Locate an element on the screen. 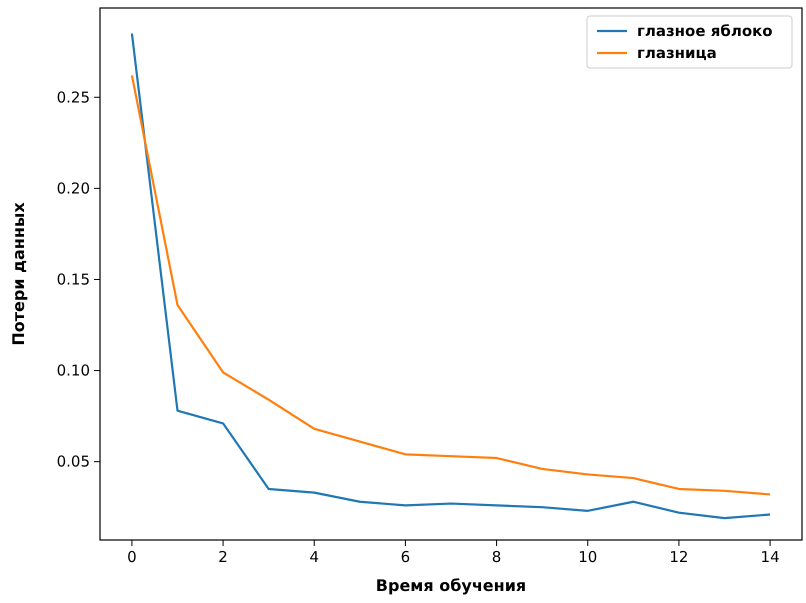  y-axis-title: Потери данных is located at coordinates (18, 274).